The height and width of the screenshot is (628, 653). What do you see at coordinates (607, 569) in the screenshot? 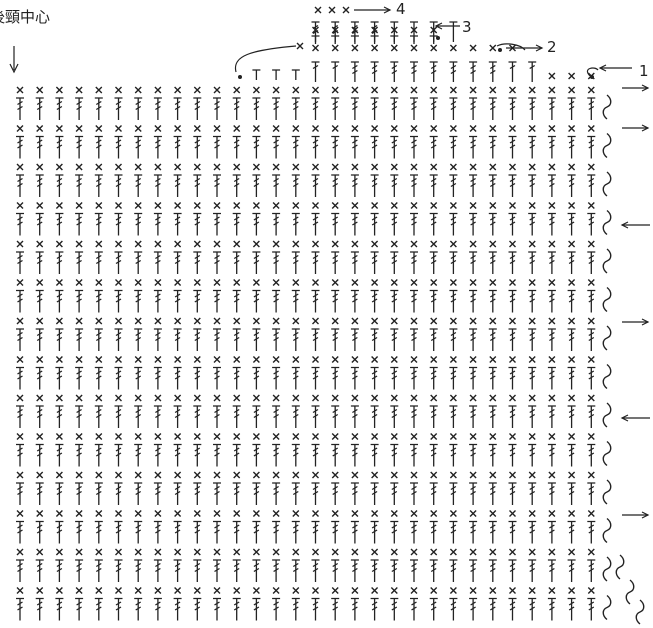
I see `chain-loop` at bounding box center [607, 569].